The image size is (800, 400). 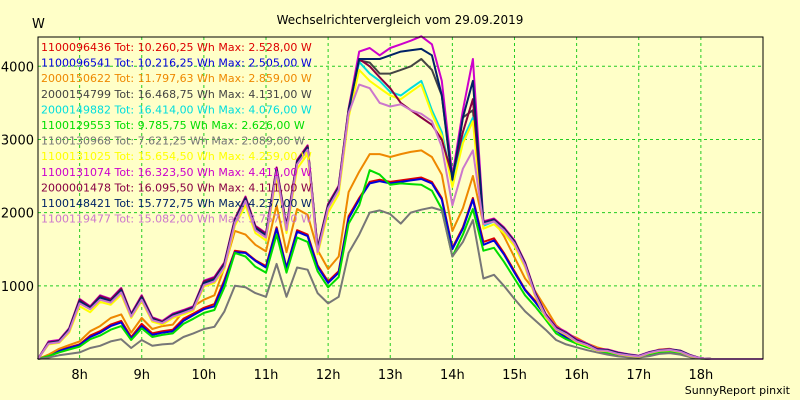 I want to click on y-tick-label: 1000, so click(x=17, y=287).